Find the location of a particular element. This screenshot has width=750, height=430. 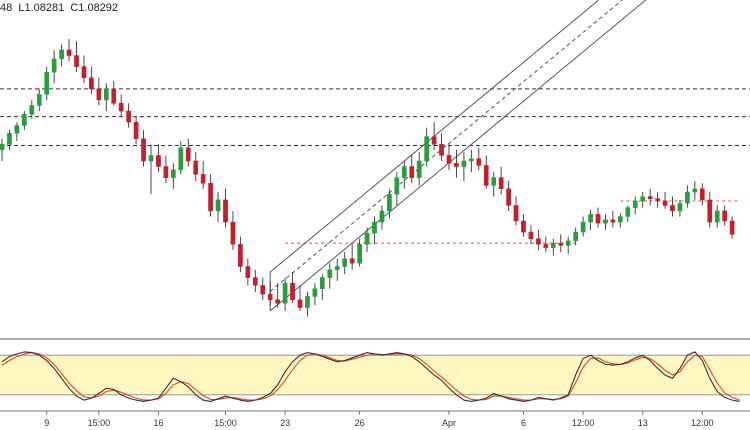

stochastic-k-line is located at coordinates (370, 376).